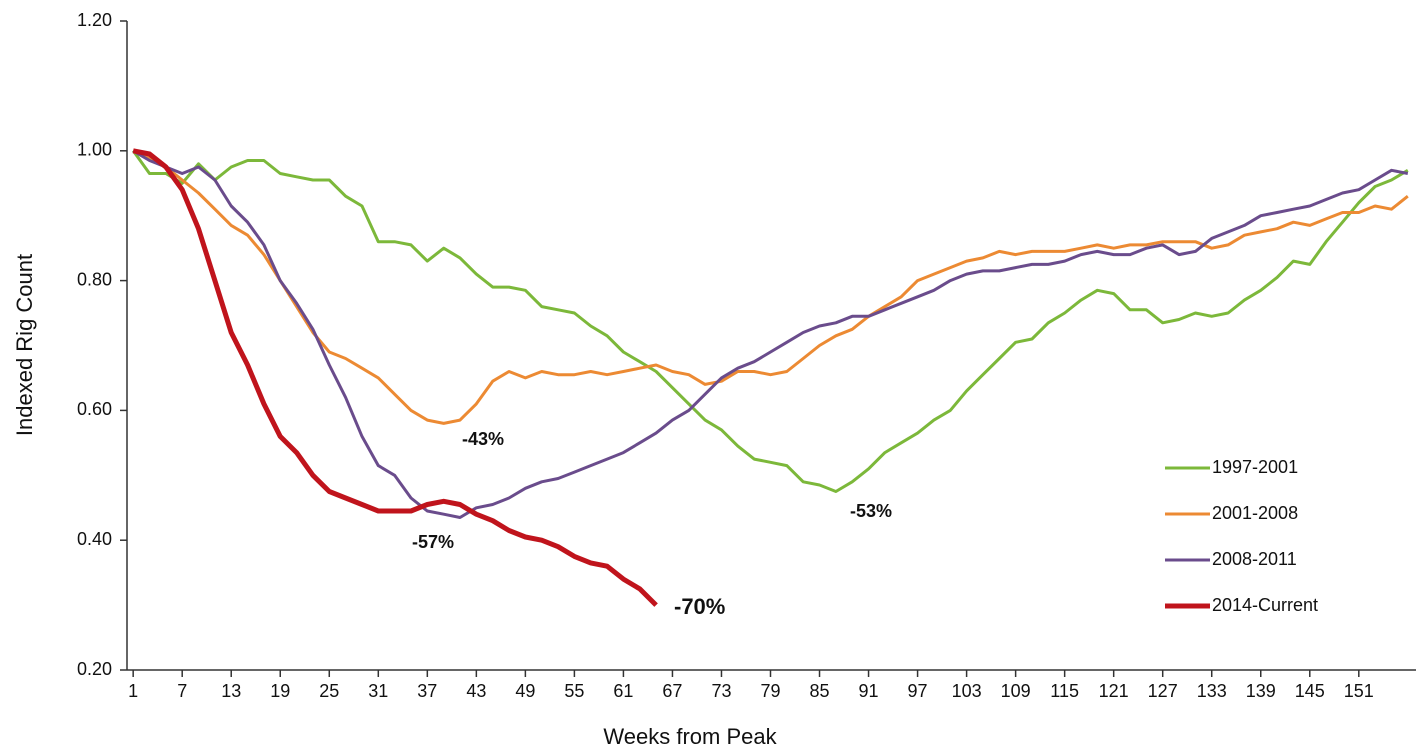 The height and width of the screenshot is (756, 1428). I want to click on y-tick-label: 0.60, so click(94, 409).